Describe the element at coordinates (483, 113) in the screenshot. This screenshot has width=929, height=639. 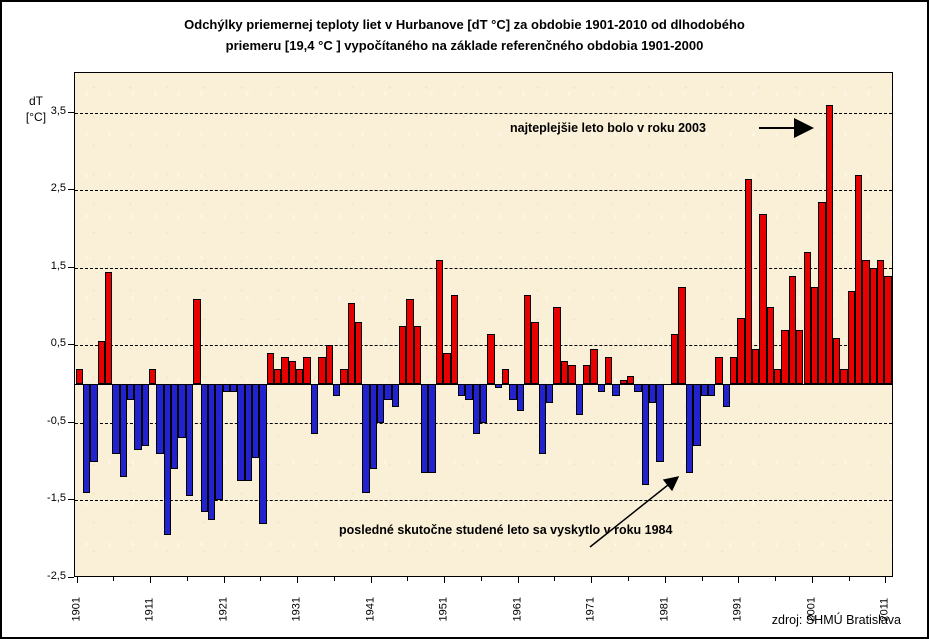
I see `gridline-3.5` at that location.